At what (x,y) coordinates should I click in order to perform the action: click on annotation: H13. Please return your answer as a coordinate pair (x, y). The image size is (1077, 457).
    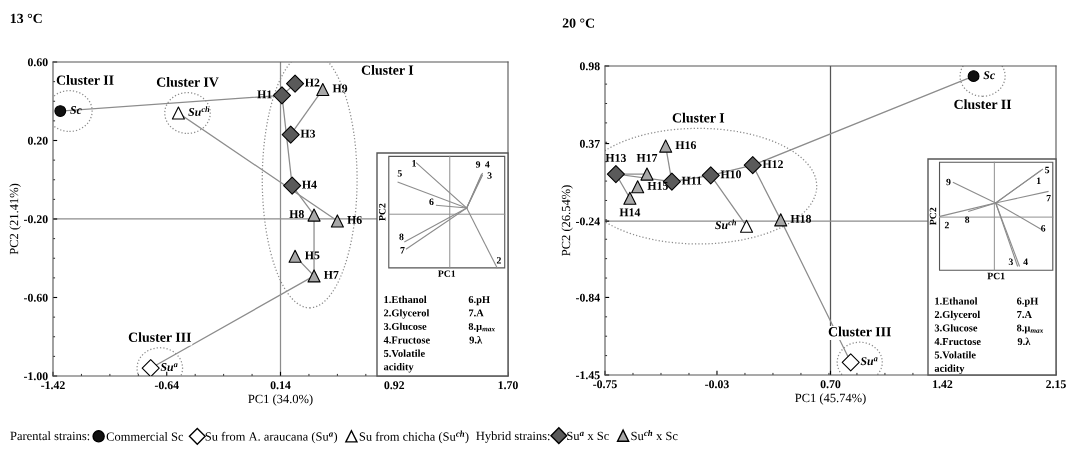
    Looking at the image, I should click on (615, 158).